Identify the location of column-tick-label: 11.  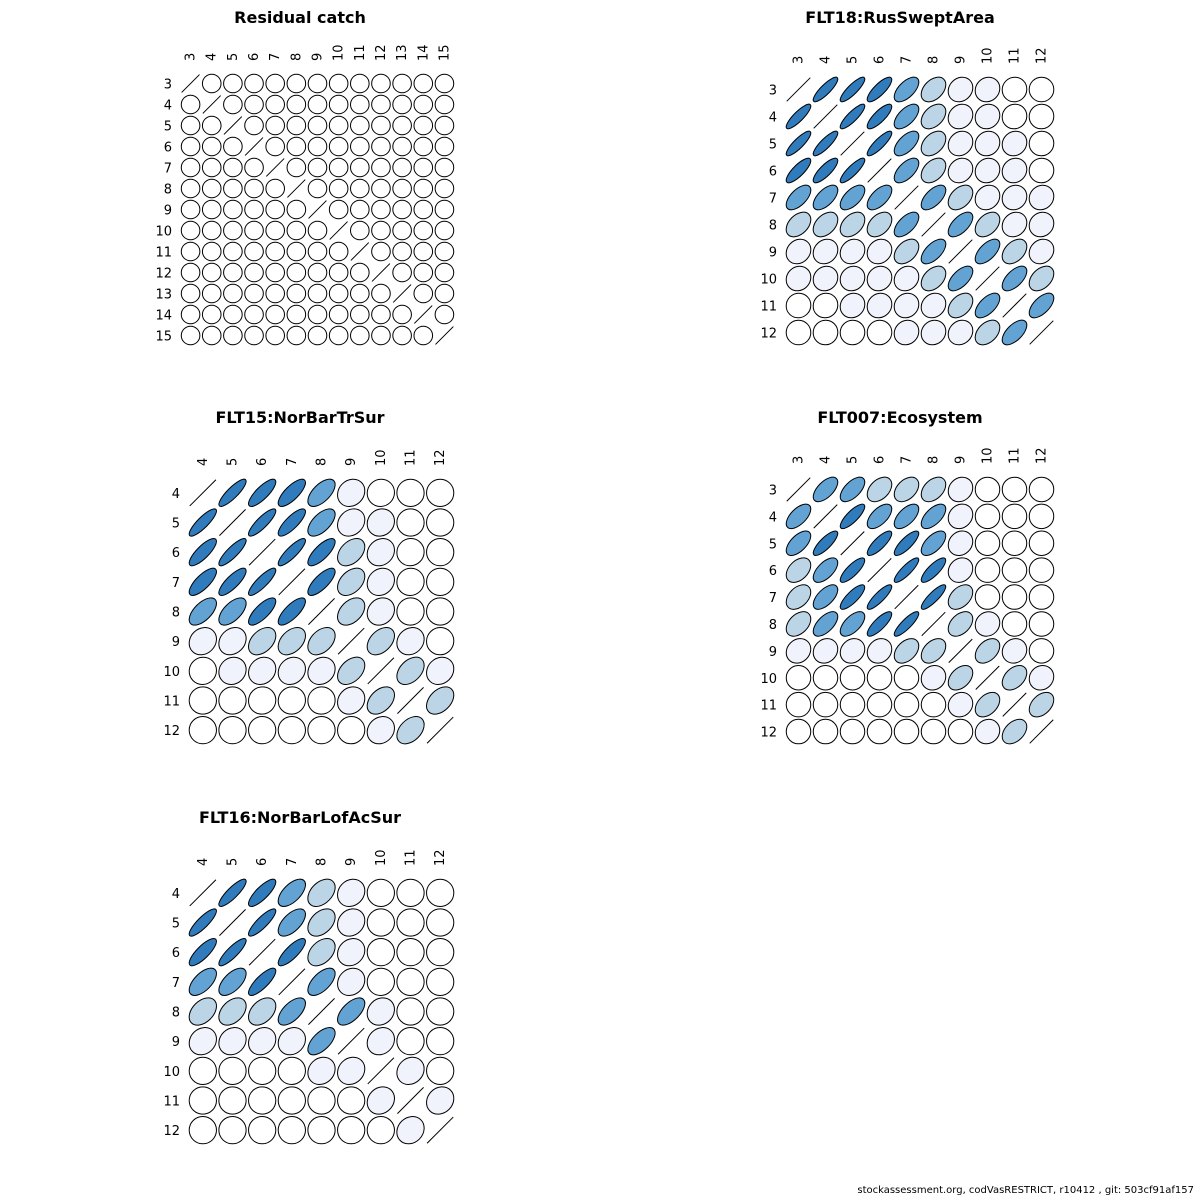
(360, 52).